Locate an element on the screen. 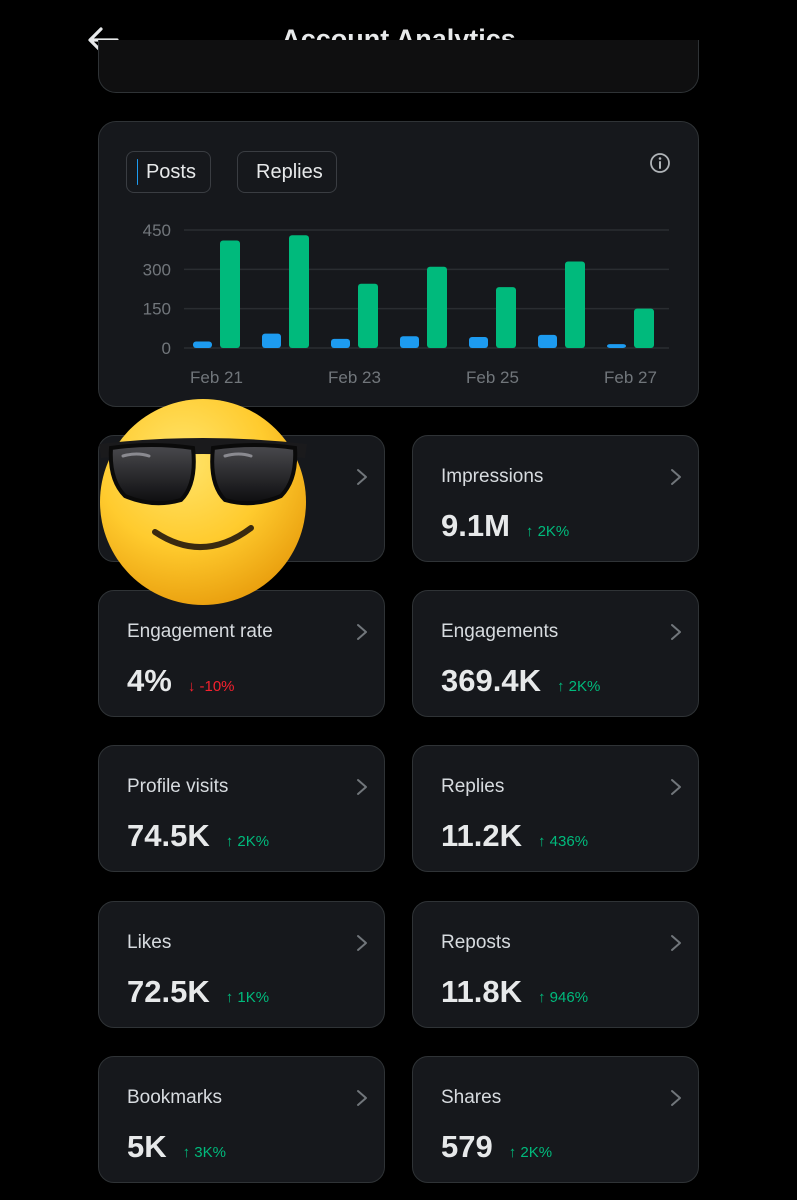  stat-label: Profile visits is located at coordinates (178, 786).